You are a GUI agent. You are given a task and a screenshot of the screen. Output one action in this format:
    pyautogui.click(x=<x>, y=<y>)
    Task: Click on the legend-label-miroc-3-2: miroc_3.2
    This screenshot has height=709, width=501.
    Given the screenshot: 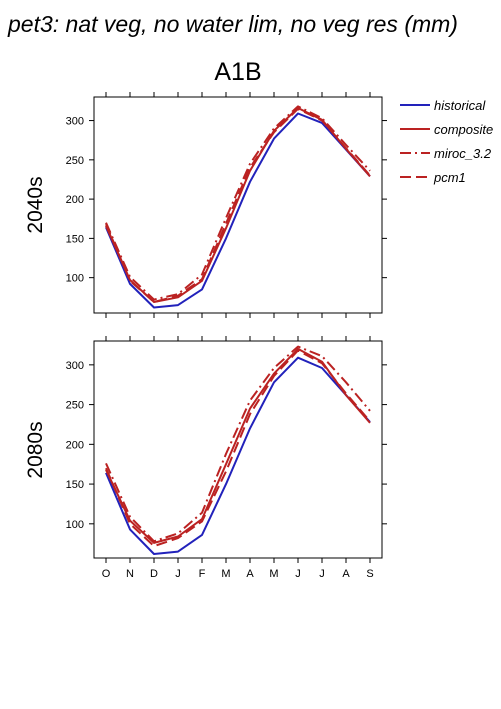 What is the action you would take?
    pyautogui.click(x=463, y=153)
    